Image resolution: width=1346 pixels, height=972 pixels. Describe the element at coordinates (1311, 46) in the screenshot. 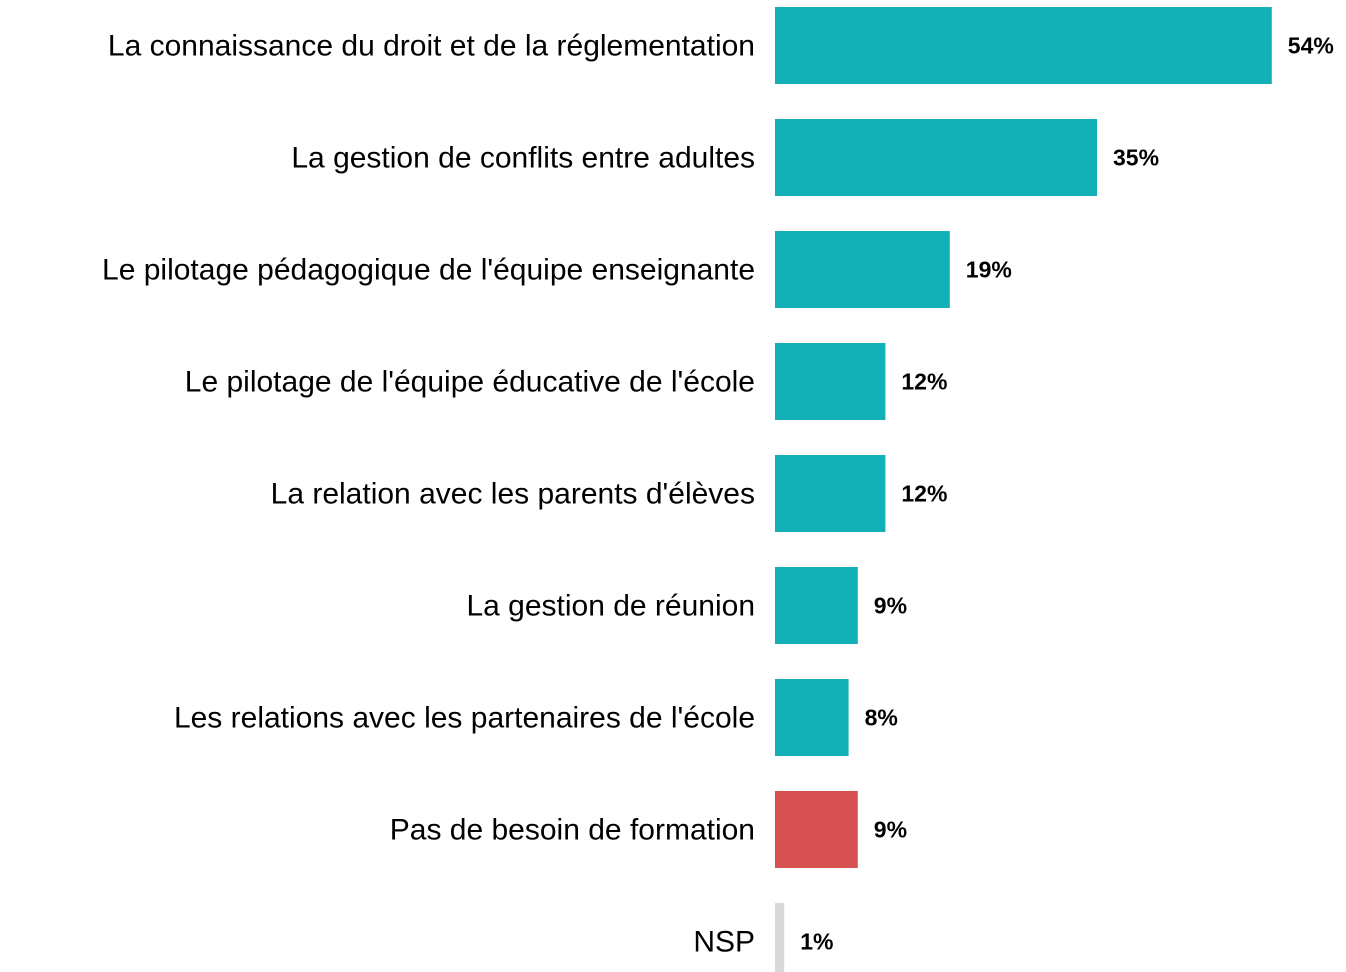

I see `value-label: 54%` at that location.